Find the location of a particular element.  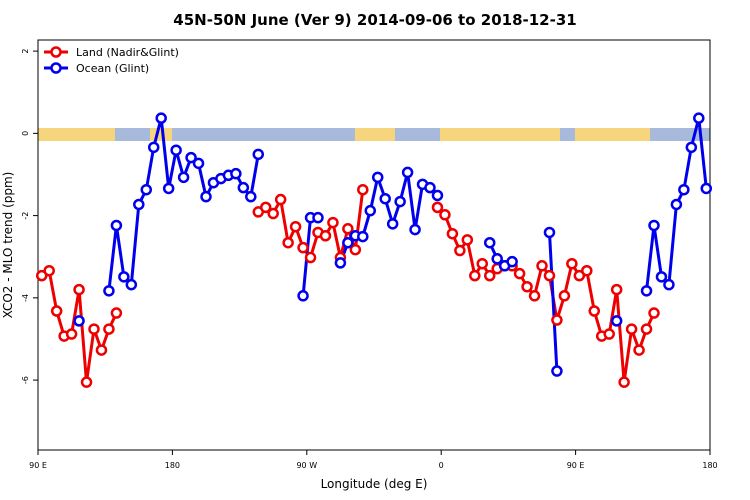

y-tick-label: 0 is located at coordinates (25, 133).